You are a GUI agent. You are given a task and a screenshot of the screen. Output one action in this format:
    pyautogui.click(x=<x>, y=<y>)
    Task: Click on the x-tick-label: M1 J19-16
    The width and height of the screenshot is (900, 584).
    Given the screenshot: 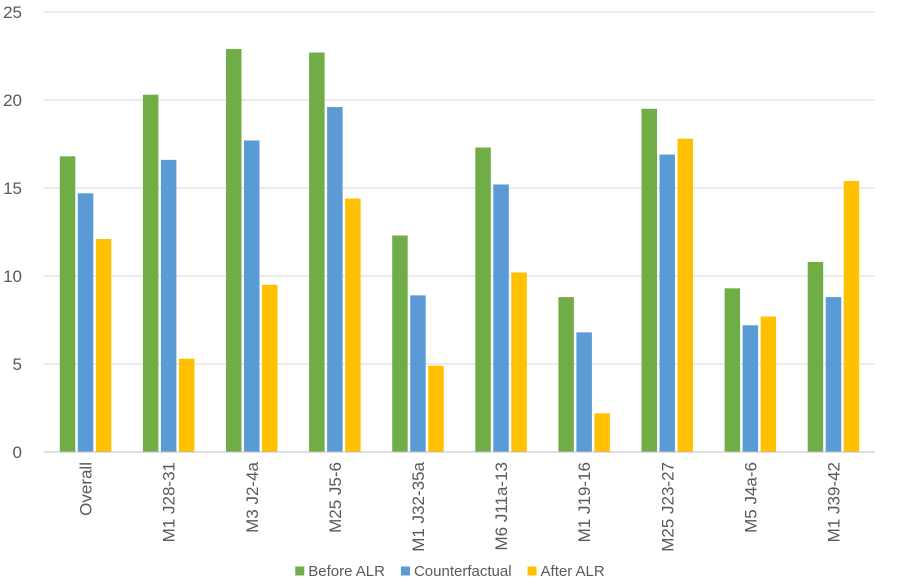 What is the action you would take?
    pyautogui.click(x=584, y=502)
    